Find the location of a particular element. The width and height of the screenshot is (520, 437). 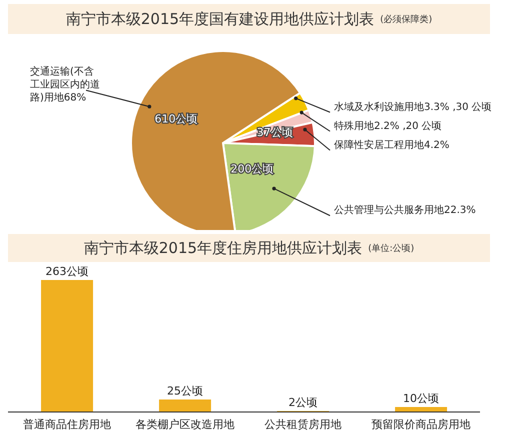

slice-label: 保障性安居工程用地4.2% is located at coordinates (392, 144).